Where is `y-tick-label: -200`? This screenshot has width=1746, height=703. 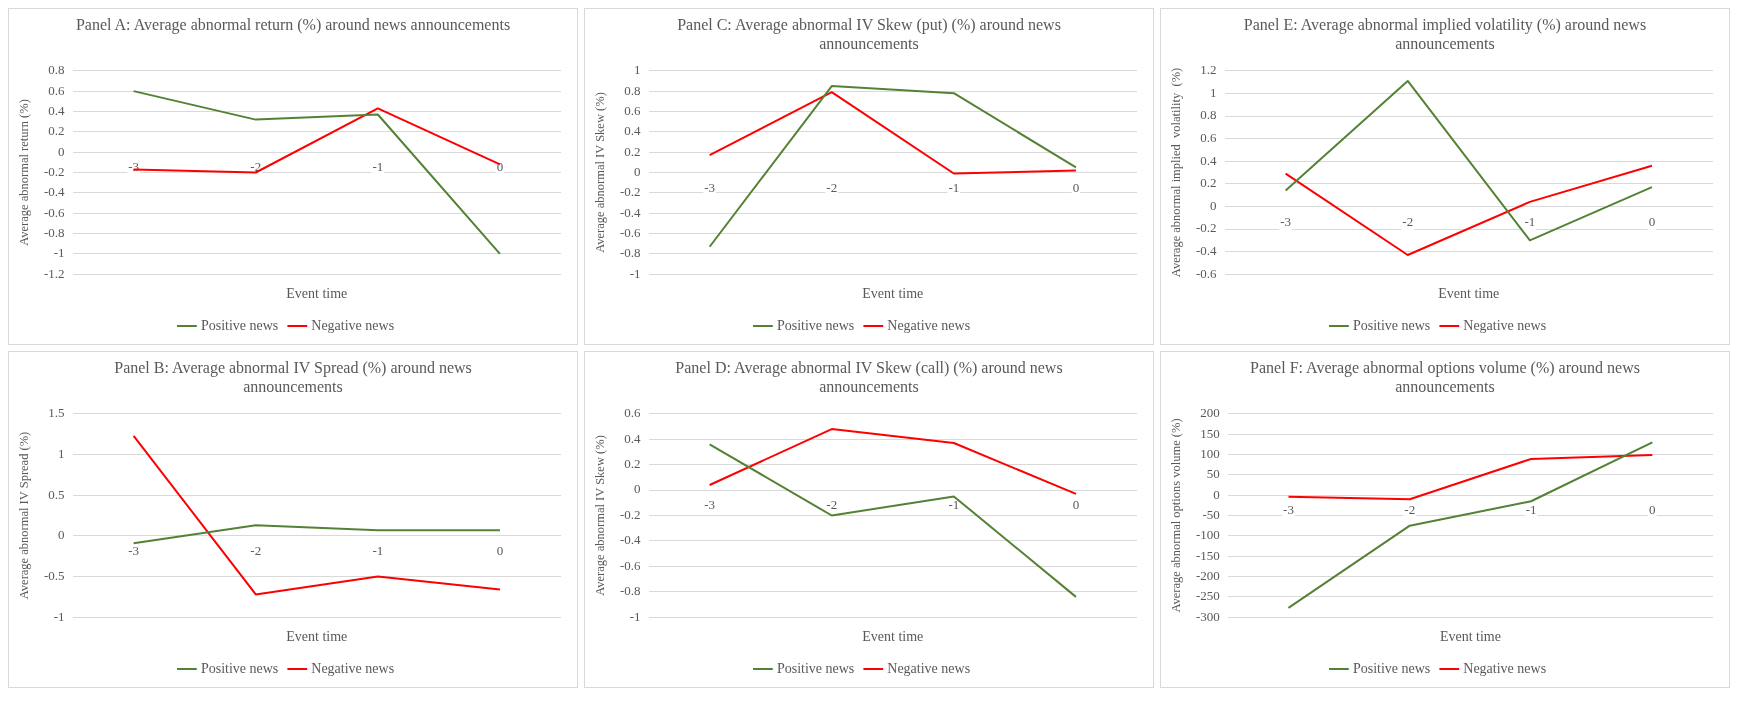
y-tick-label: -200 is located at coordinates (1207, 575).